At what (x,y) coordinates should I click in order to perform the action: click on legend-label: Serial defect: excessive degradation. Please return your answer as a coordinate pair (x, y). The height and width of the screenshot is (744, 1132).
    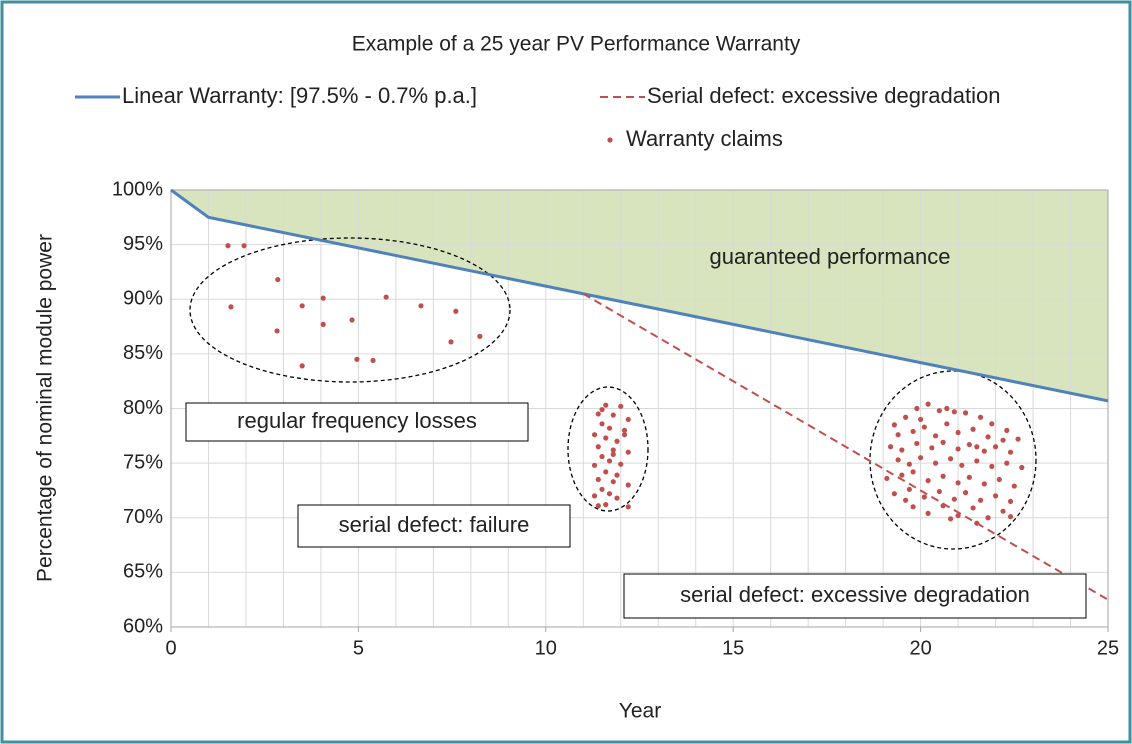
    Looking at the image, I should click on (823, 95).